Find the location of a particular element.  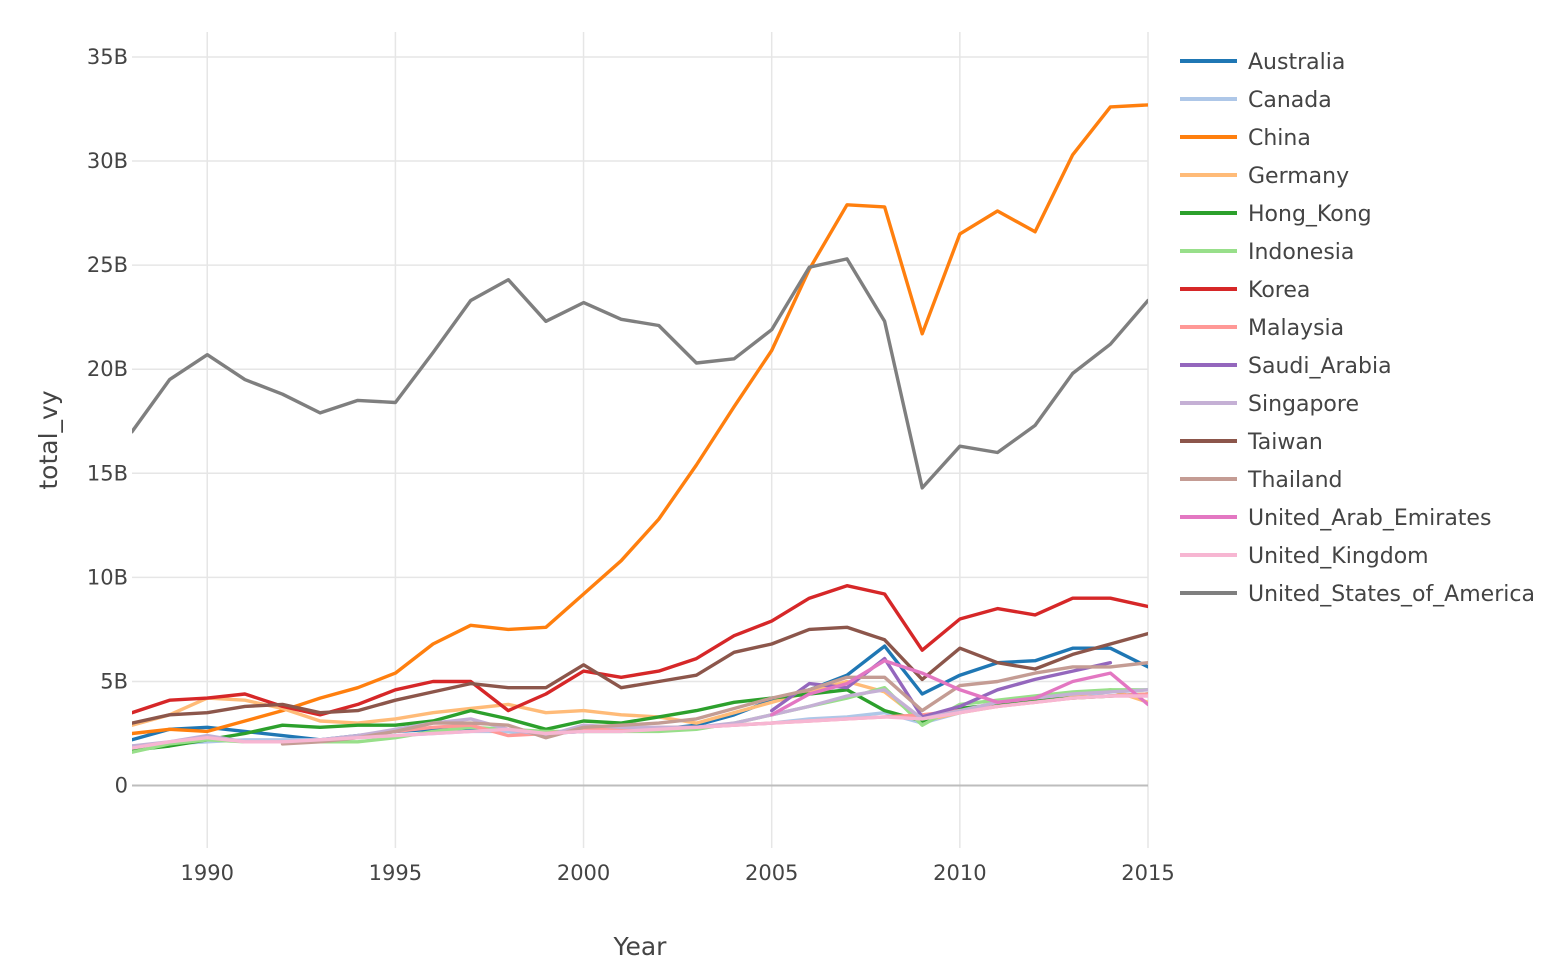

series-line-united-kingdom is located at coordinates (640, 722).